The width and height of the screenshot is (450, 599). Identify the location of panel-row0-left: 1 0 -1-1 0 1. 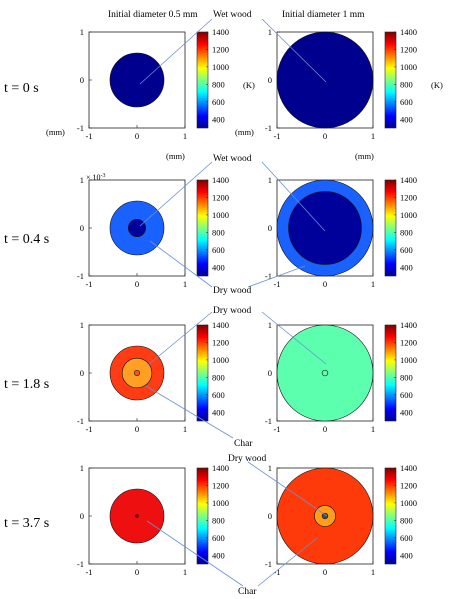
(132, 84).